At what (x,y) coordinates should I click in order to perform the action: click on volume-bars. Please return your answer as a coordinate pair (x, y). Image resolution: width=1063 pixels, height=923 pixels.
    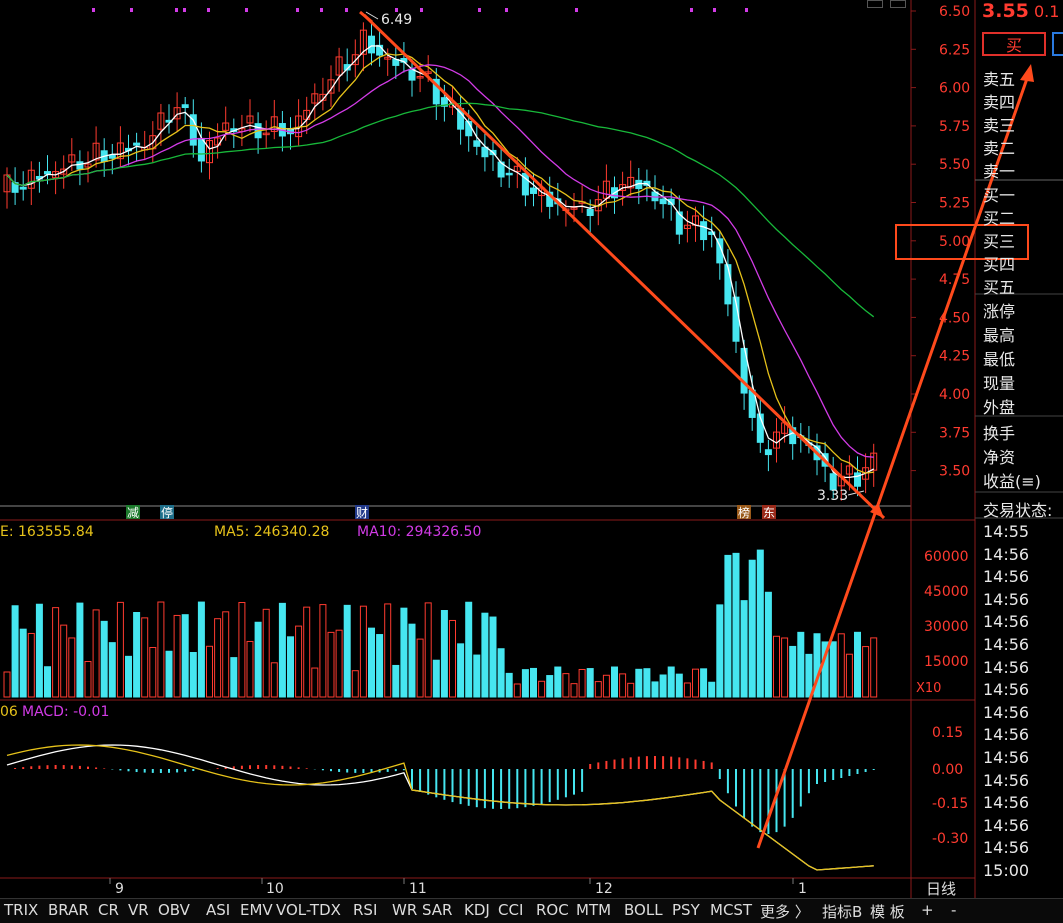
    Looking at the image, I should click on (440, 623).